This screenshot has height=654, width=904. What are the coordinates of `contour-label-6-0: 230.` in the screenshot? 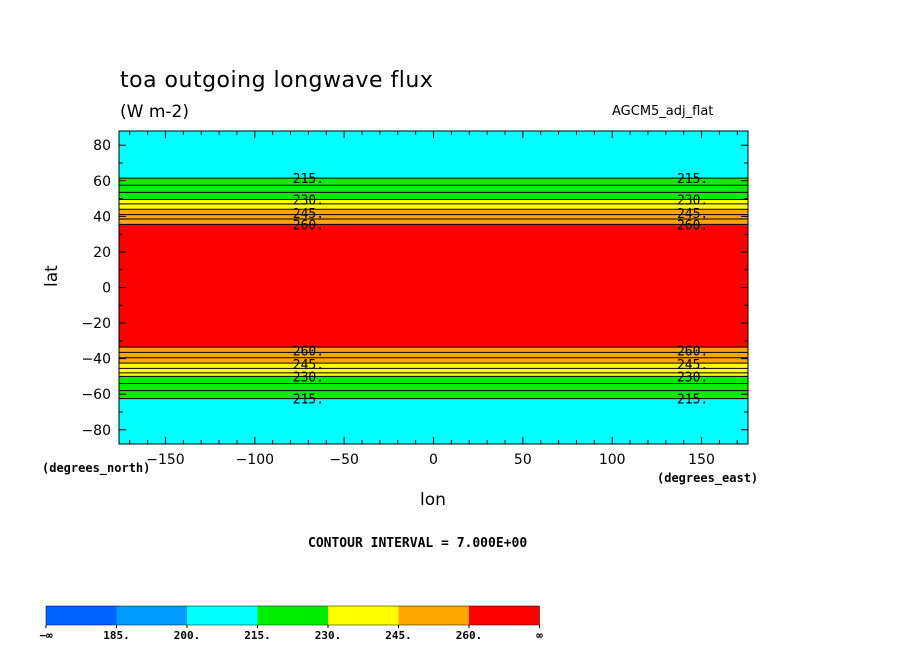 It's located at (308, 377).